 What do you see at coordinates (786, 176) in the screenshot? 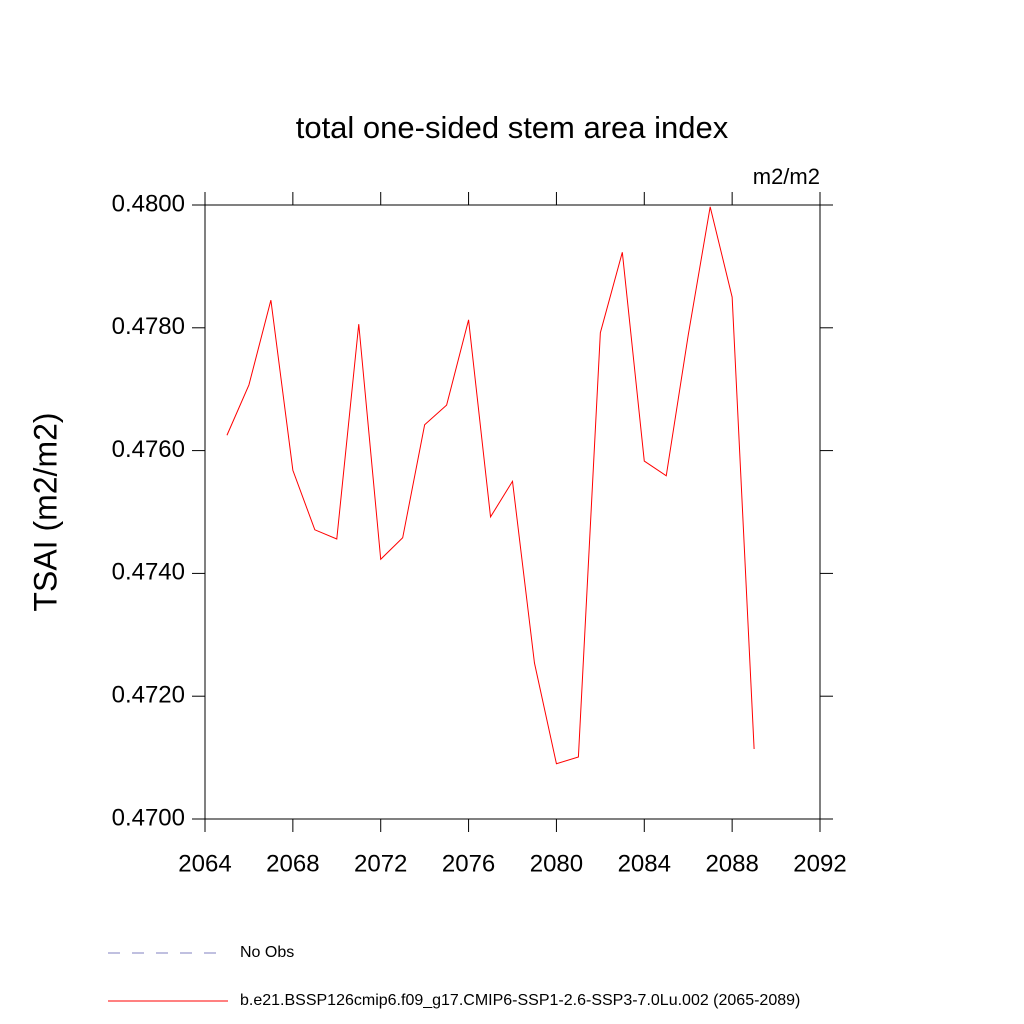
I see `units-label: m2/m2` at bounding box center [786, 176].